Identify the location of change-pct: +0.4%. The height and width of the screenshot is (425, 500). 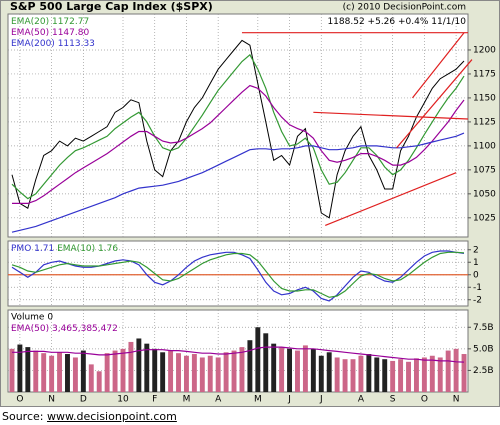
(413, 22).